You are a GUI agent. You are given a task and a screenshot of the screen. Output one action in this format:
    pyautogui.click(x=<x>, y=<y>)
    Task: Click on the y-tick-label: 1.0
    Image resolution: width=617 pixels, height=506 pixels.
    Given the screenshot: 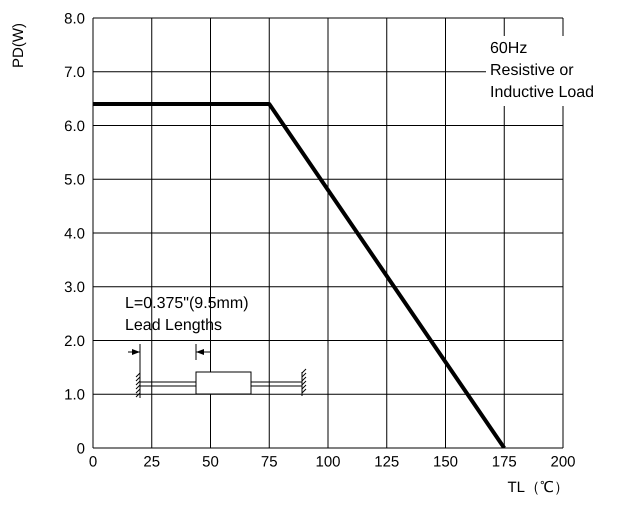 What is the action you would take?
    pyautogui.click(x=74, y=395)
    